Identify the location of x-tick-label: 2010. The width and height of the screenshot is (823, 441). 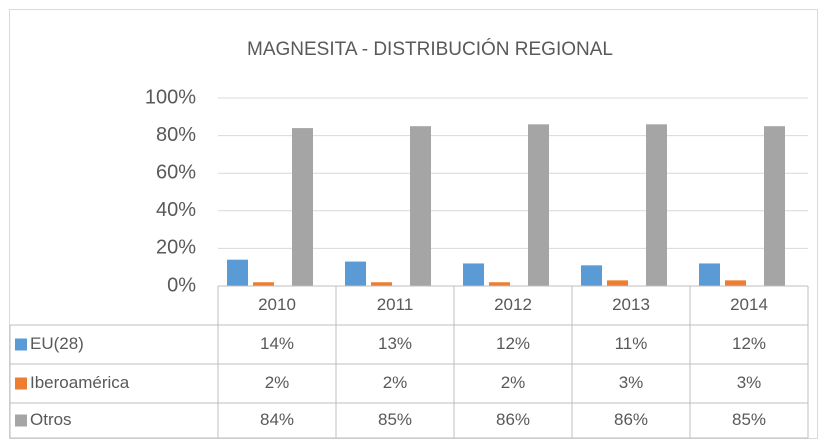
(277, 304).